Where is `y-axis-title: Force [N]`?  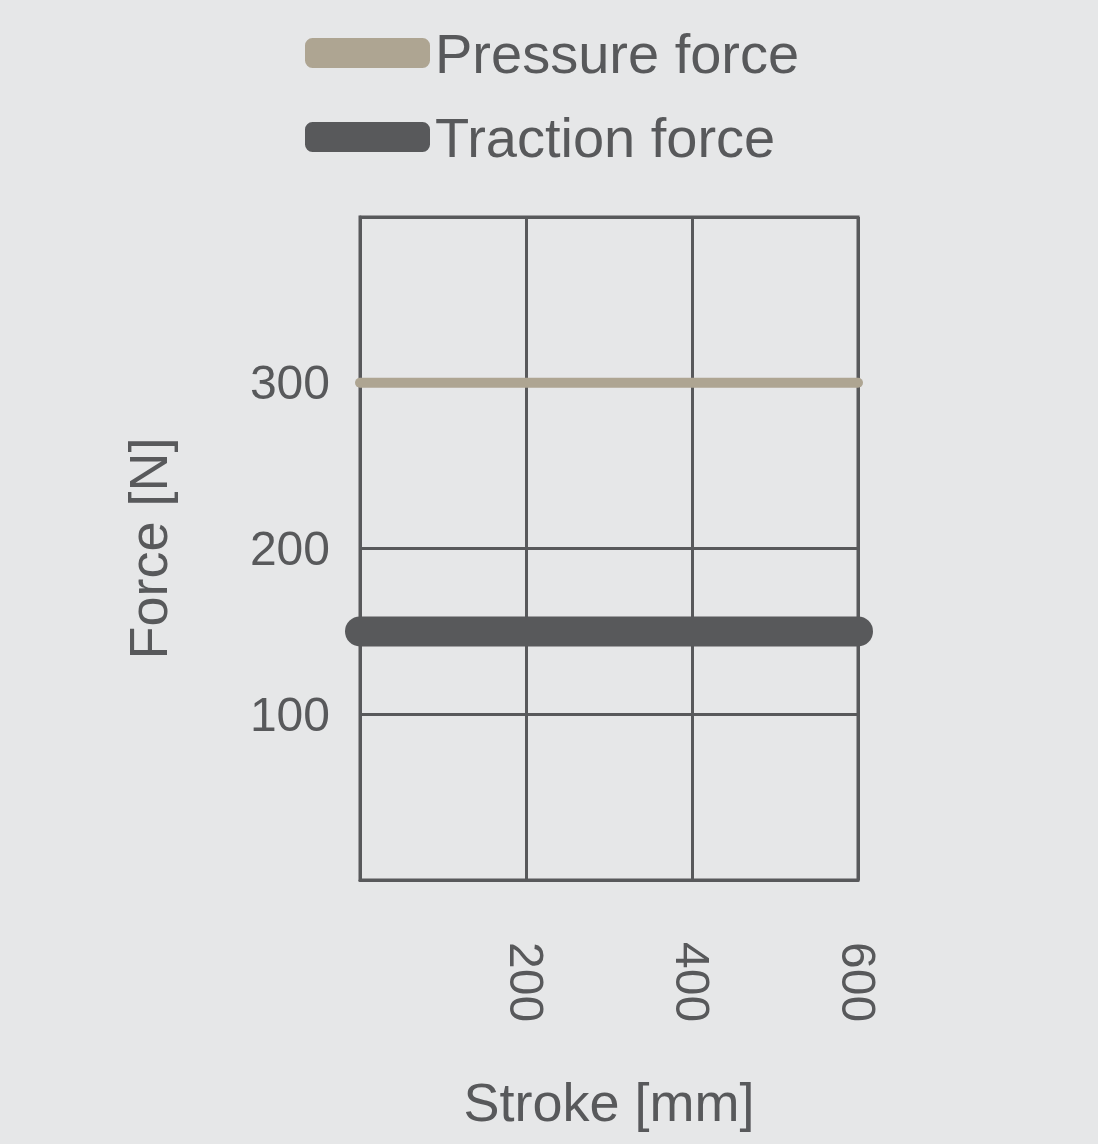
y-axis-title: Force [N] is located at coordinates (148, 548).